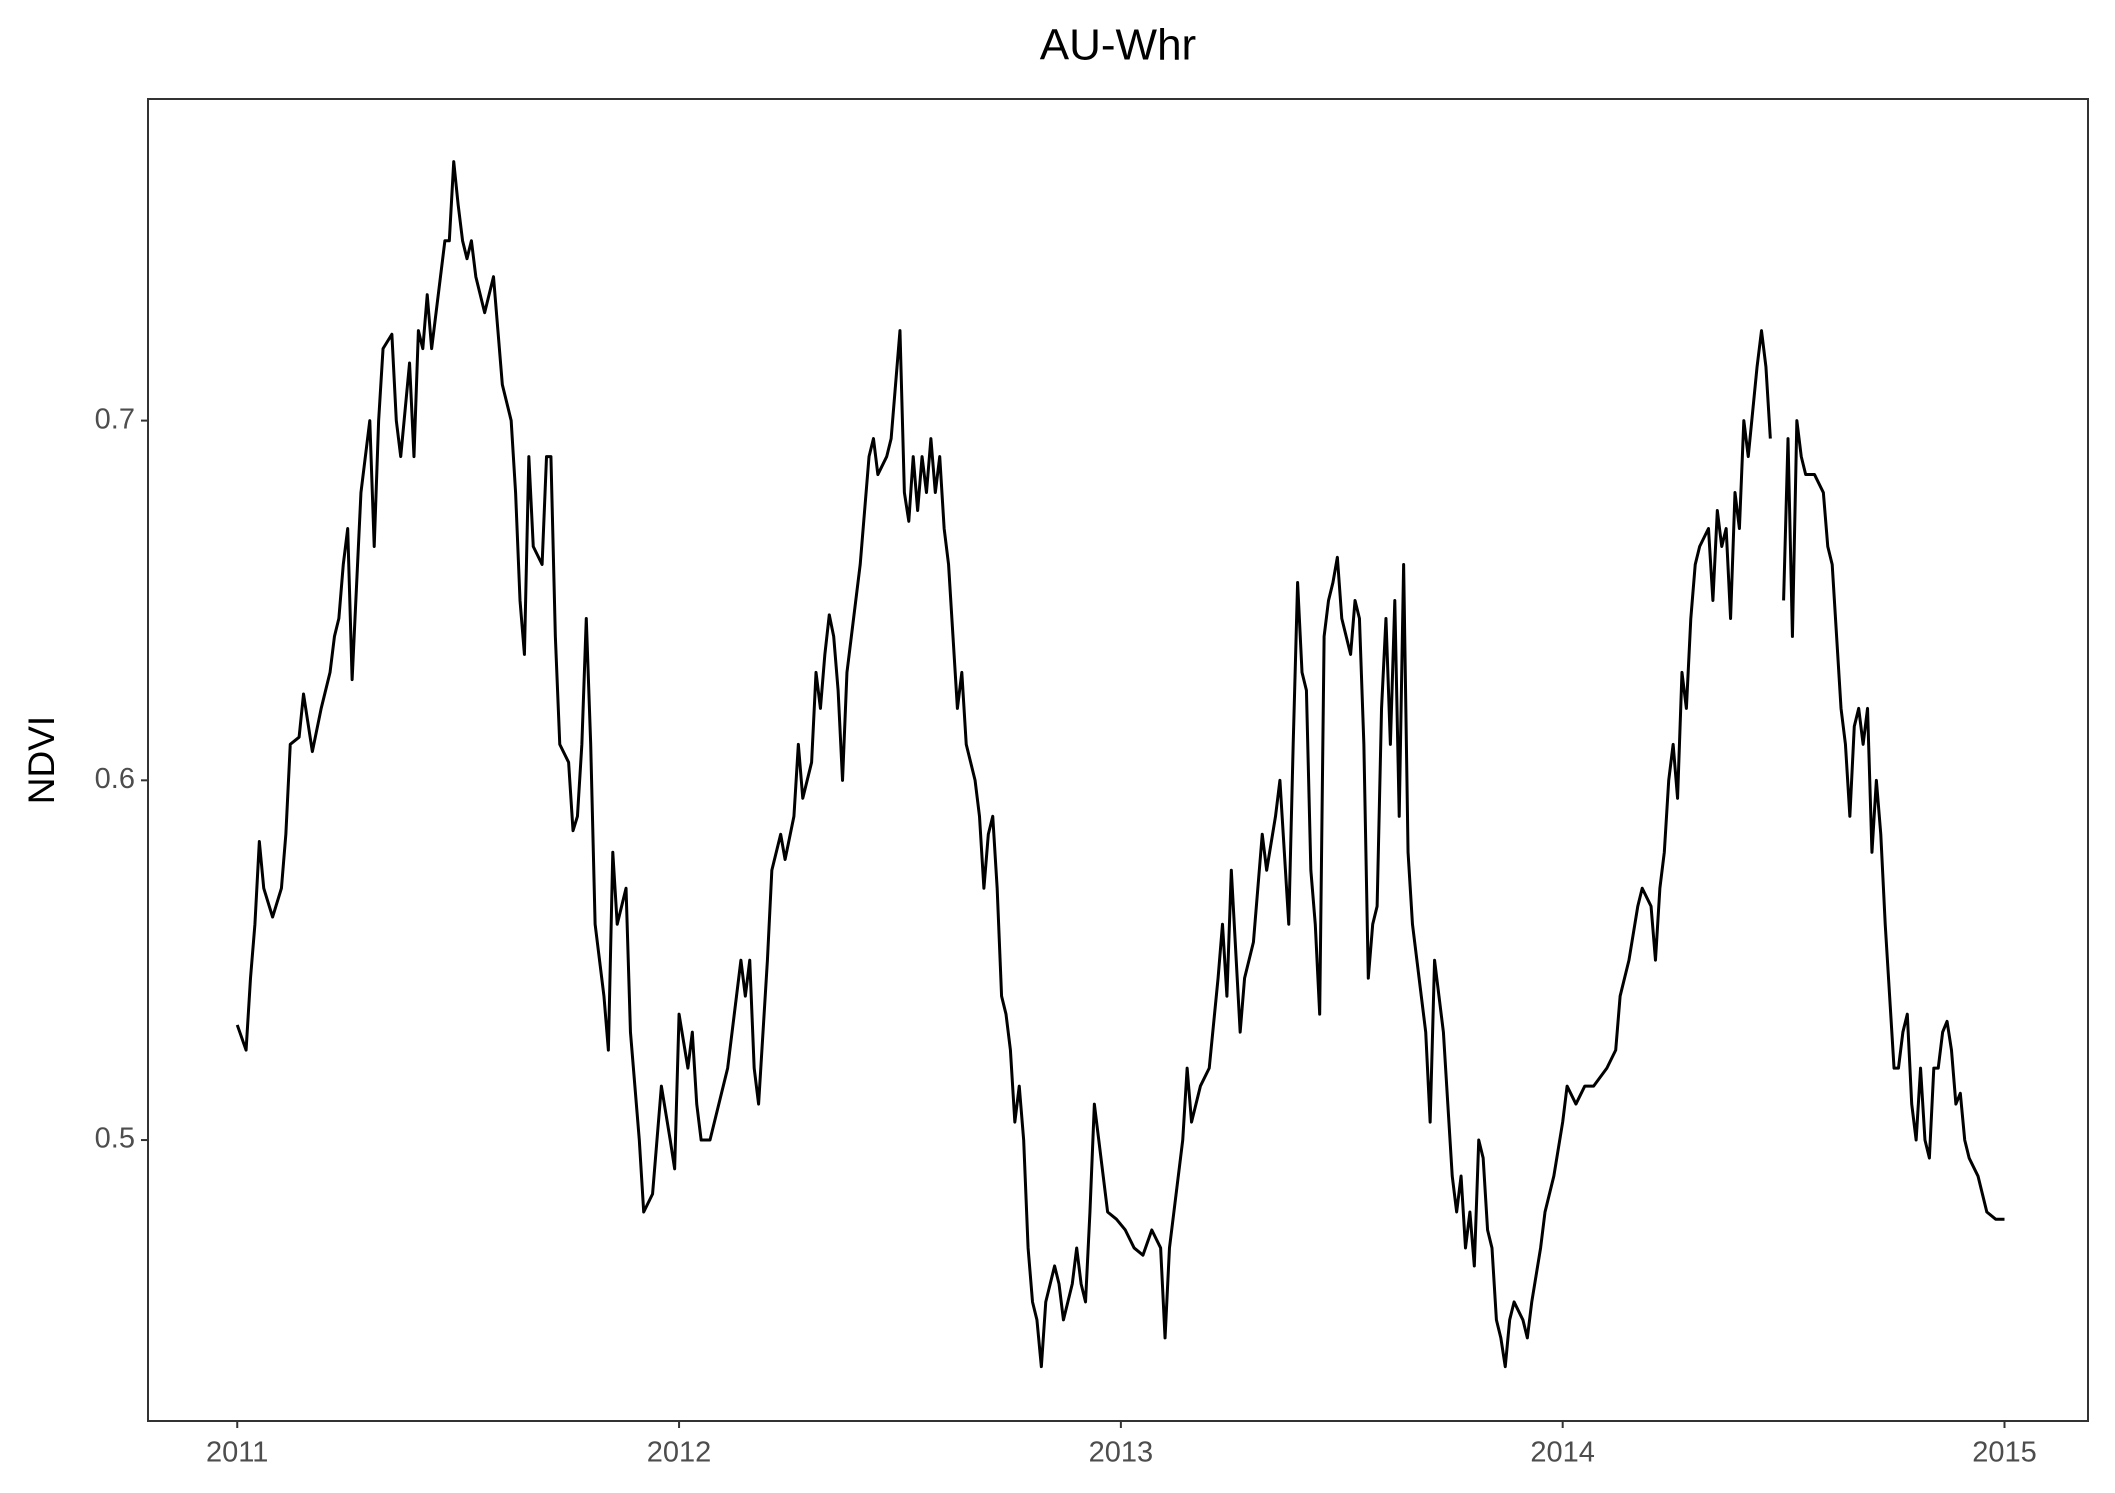  Describe the element at coordinates (679, 1453) in the screenshot. I see `x-tick-label: 2012` at that location.